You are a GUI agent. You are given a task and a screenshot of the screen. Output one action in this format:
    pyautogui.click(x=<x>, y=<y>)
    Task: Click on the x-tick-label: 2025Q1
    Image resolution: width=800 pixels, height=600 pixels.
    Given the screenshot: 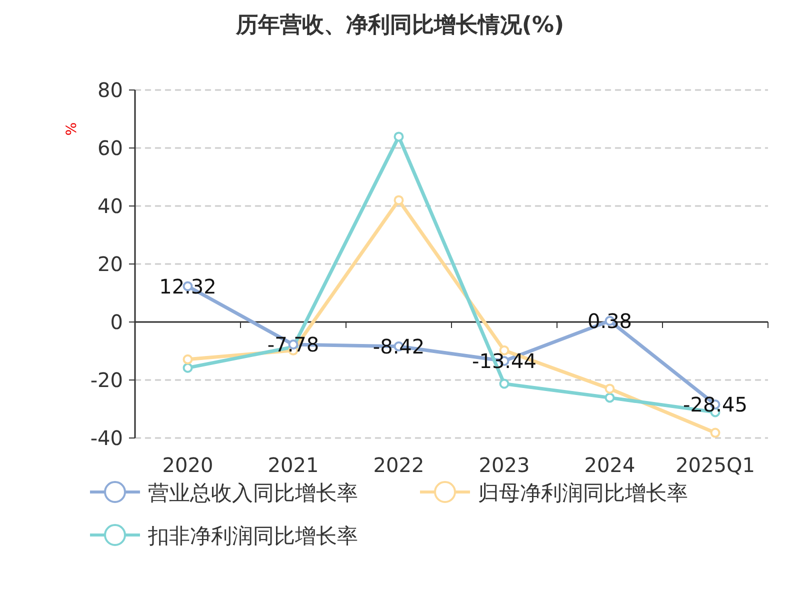 What is the action you would take?
    pyautogui.click(x=715, y=465)
    